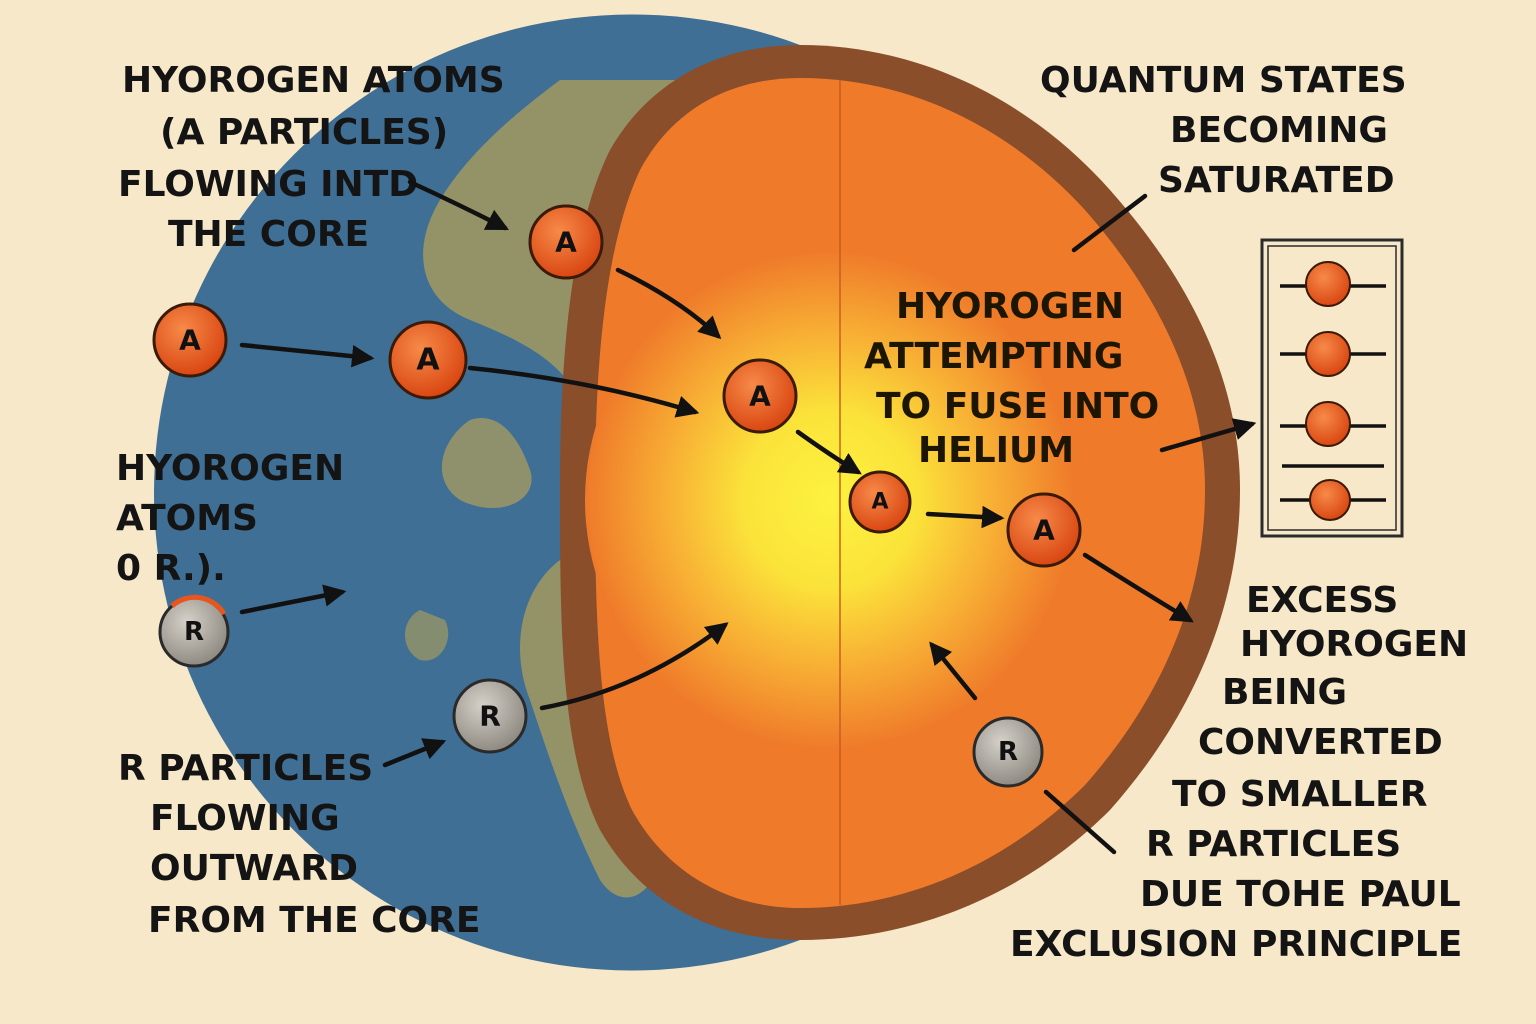 The height and width of the screenshot is (1024, 1536). I want to click on line-r-to-label, so click(1080, 822).